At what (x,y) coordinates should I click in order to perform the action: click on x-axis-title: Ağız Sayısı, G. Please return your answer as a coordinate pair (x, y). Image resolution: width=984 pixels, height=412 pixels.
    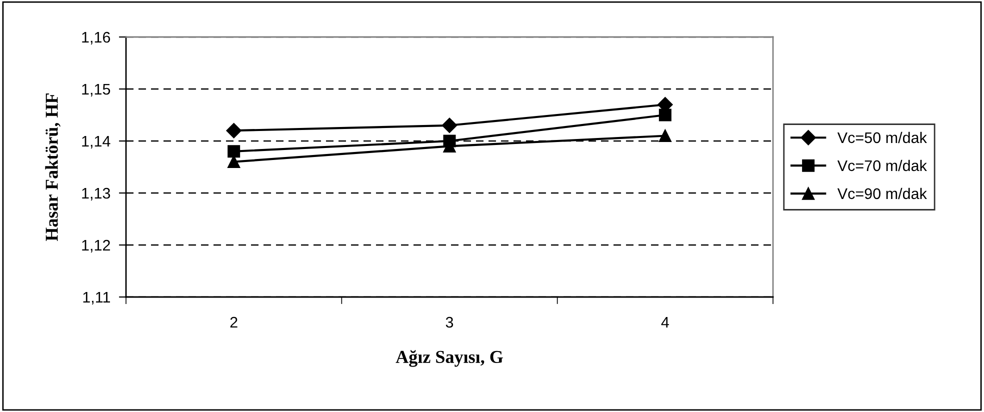
    Looking at the image, I should click on (449, 358).